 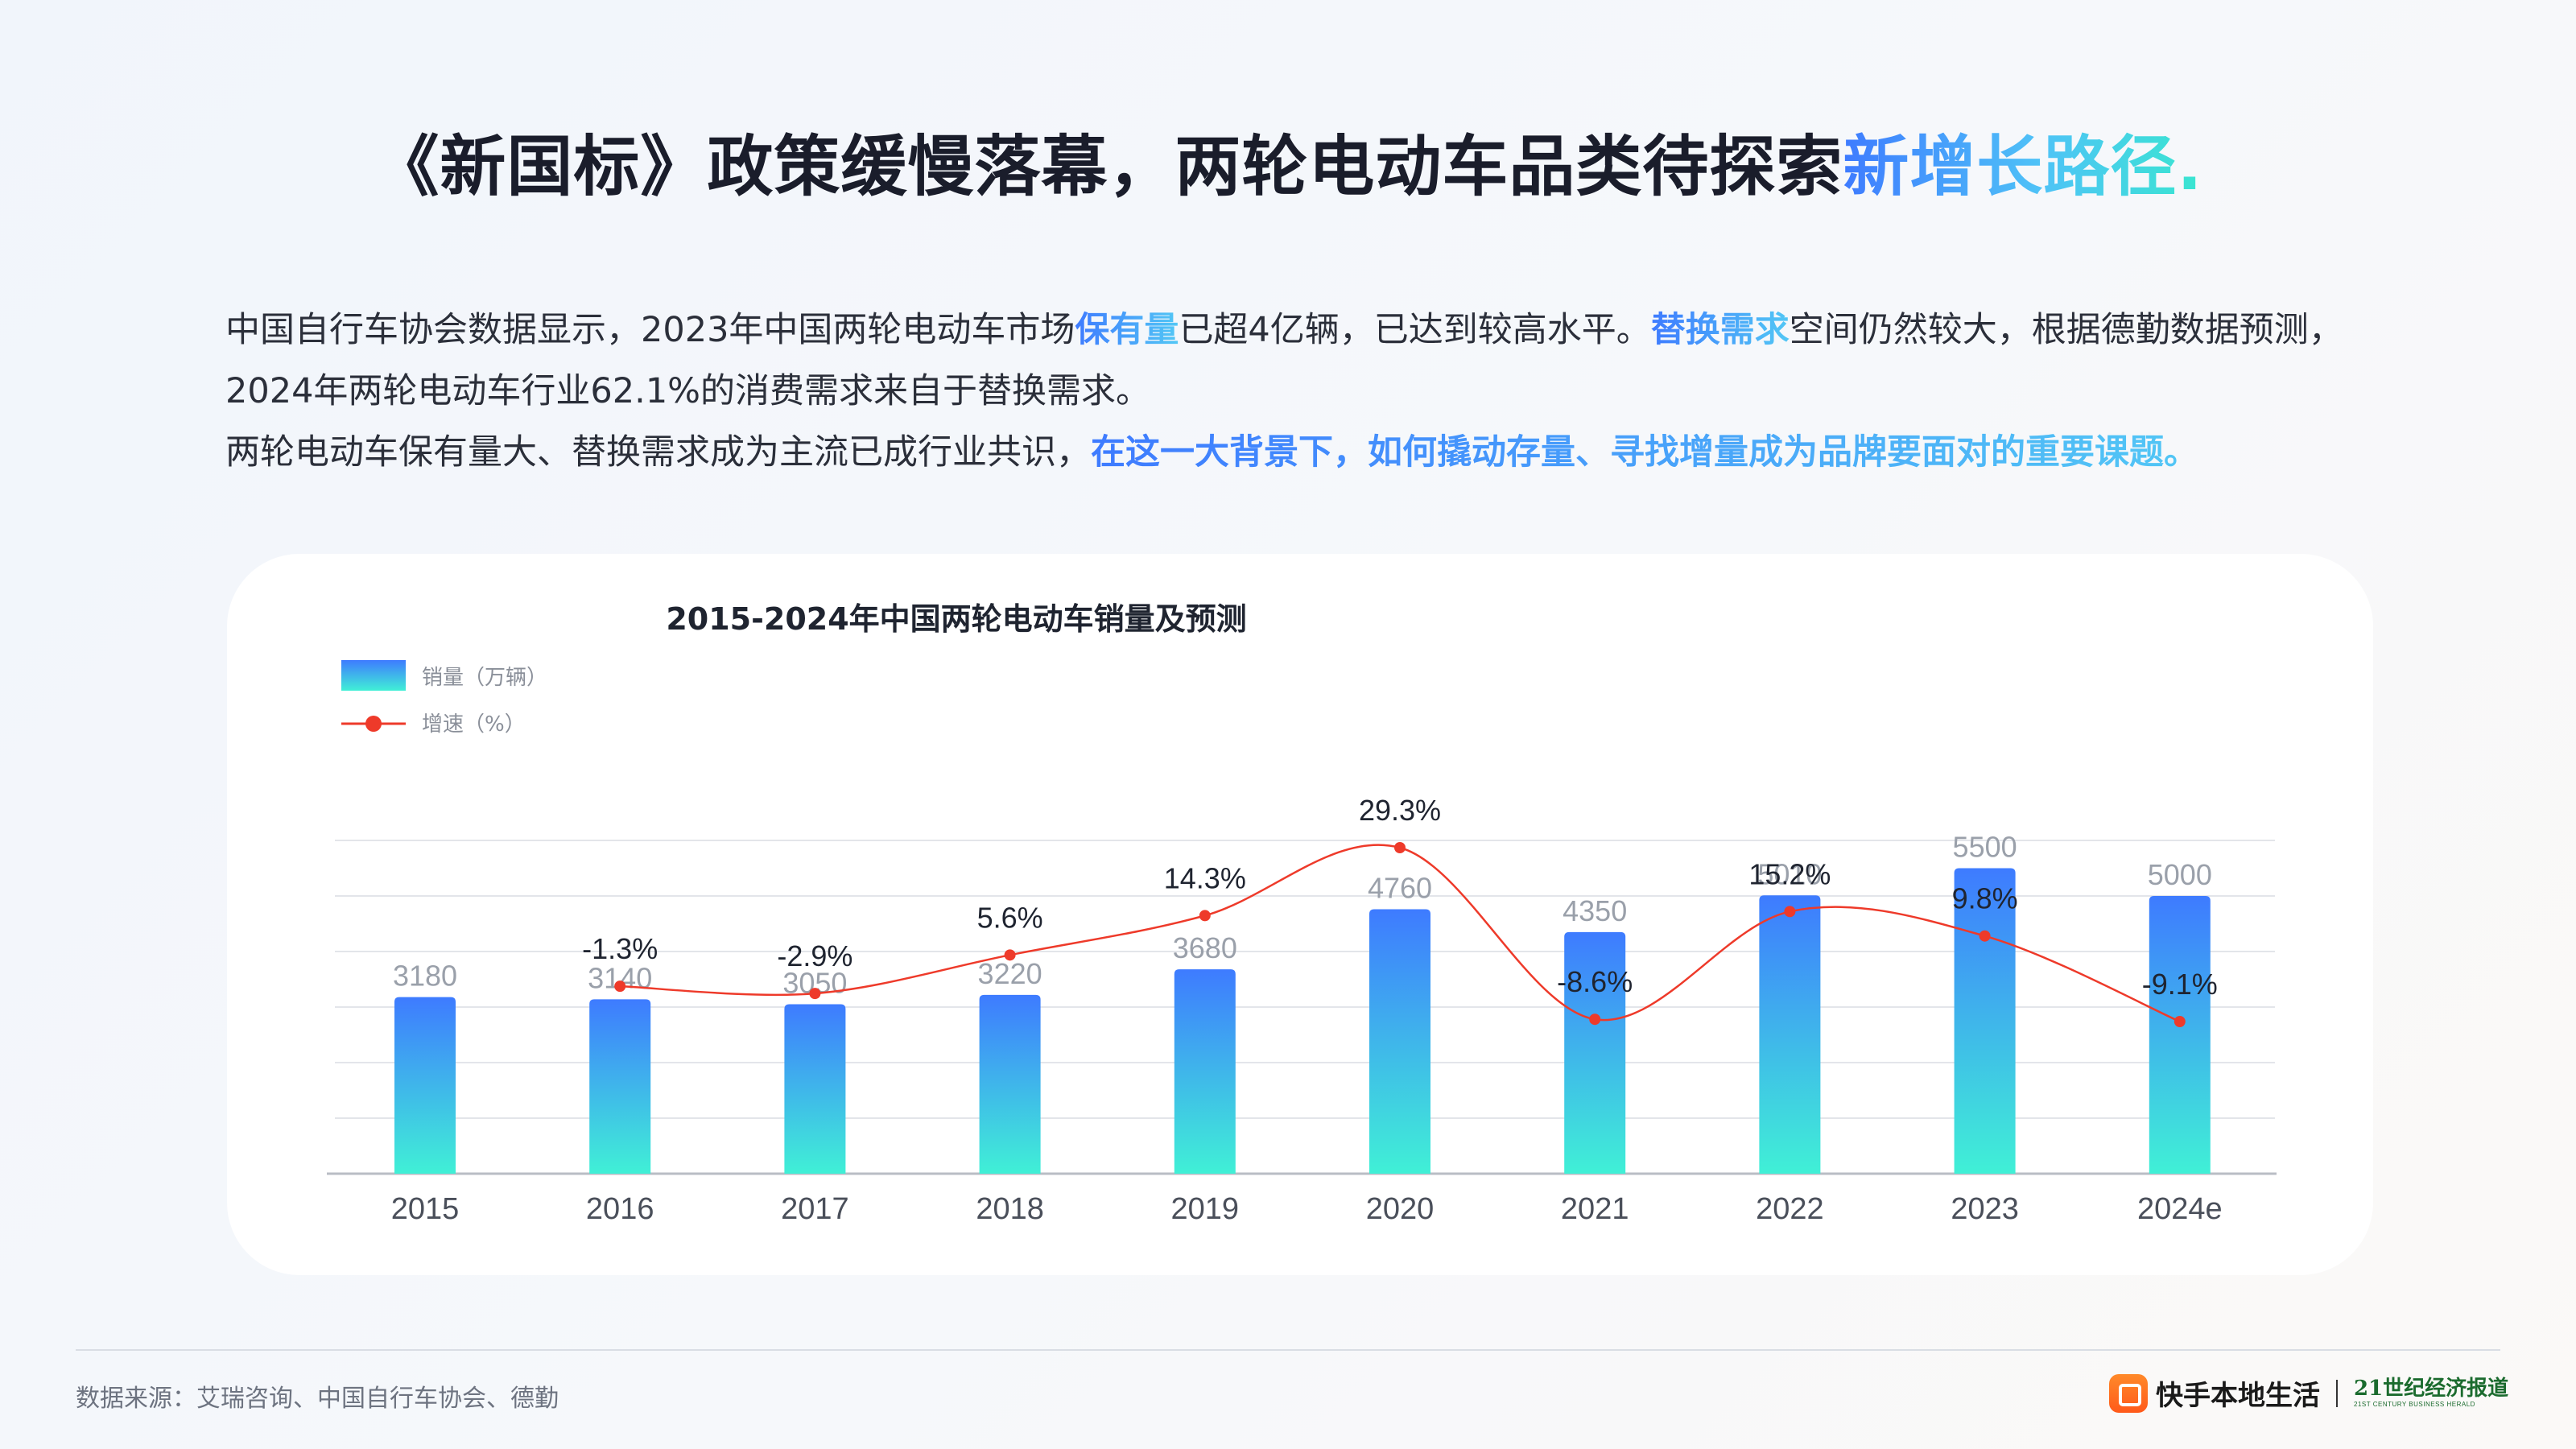 I want to click on chart-title: 2015-2024年中国两轮电动车销量及预测, so click(x=956, y=619).